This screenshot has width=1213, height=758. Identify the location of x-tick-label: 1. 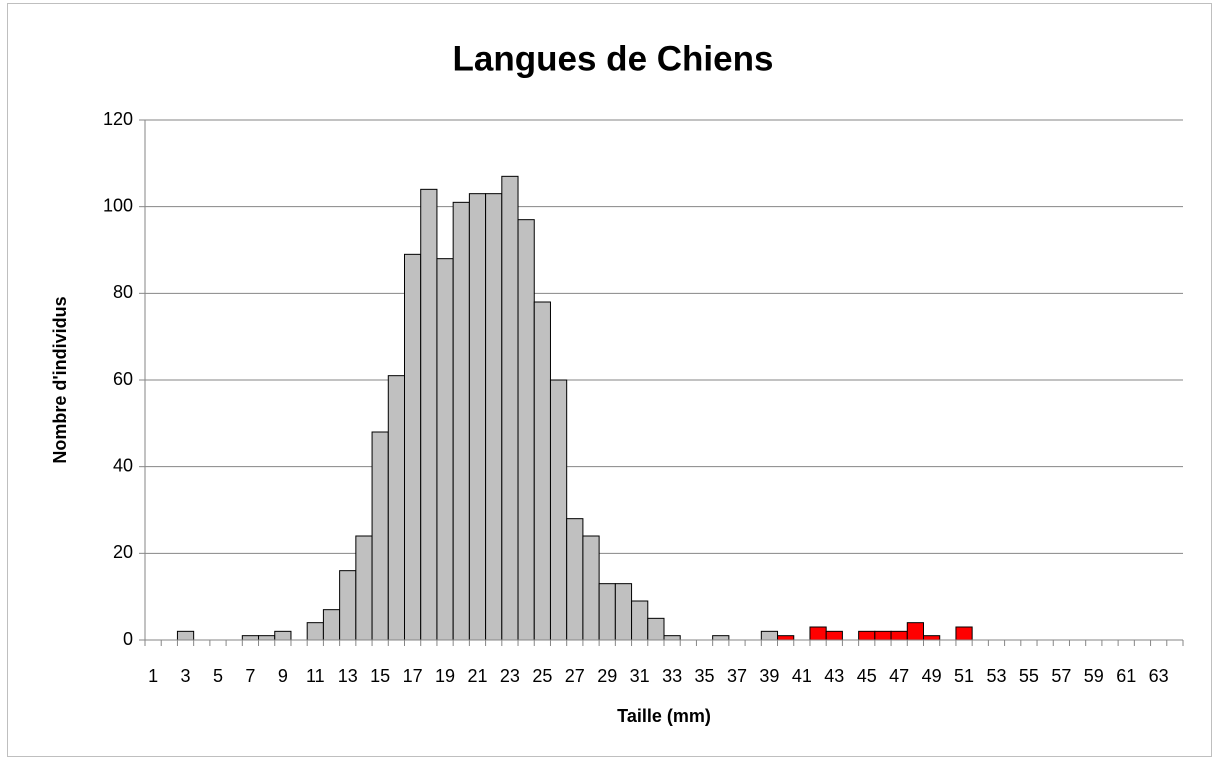
(153, 676).